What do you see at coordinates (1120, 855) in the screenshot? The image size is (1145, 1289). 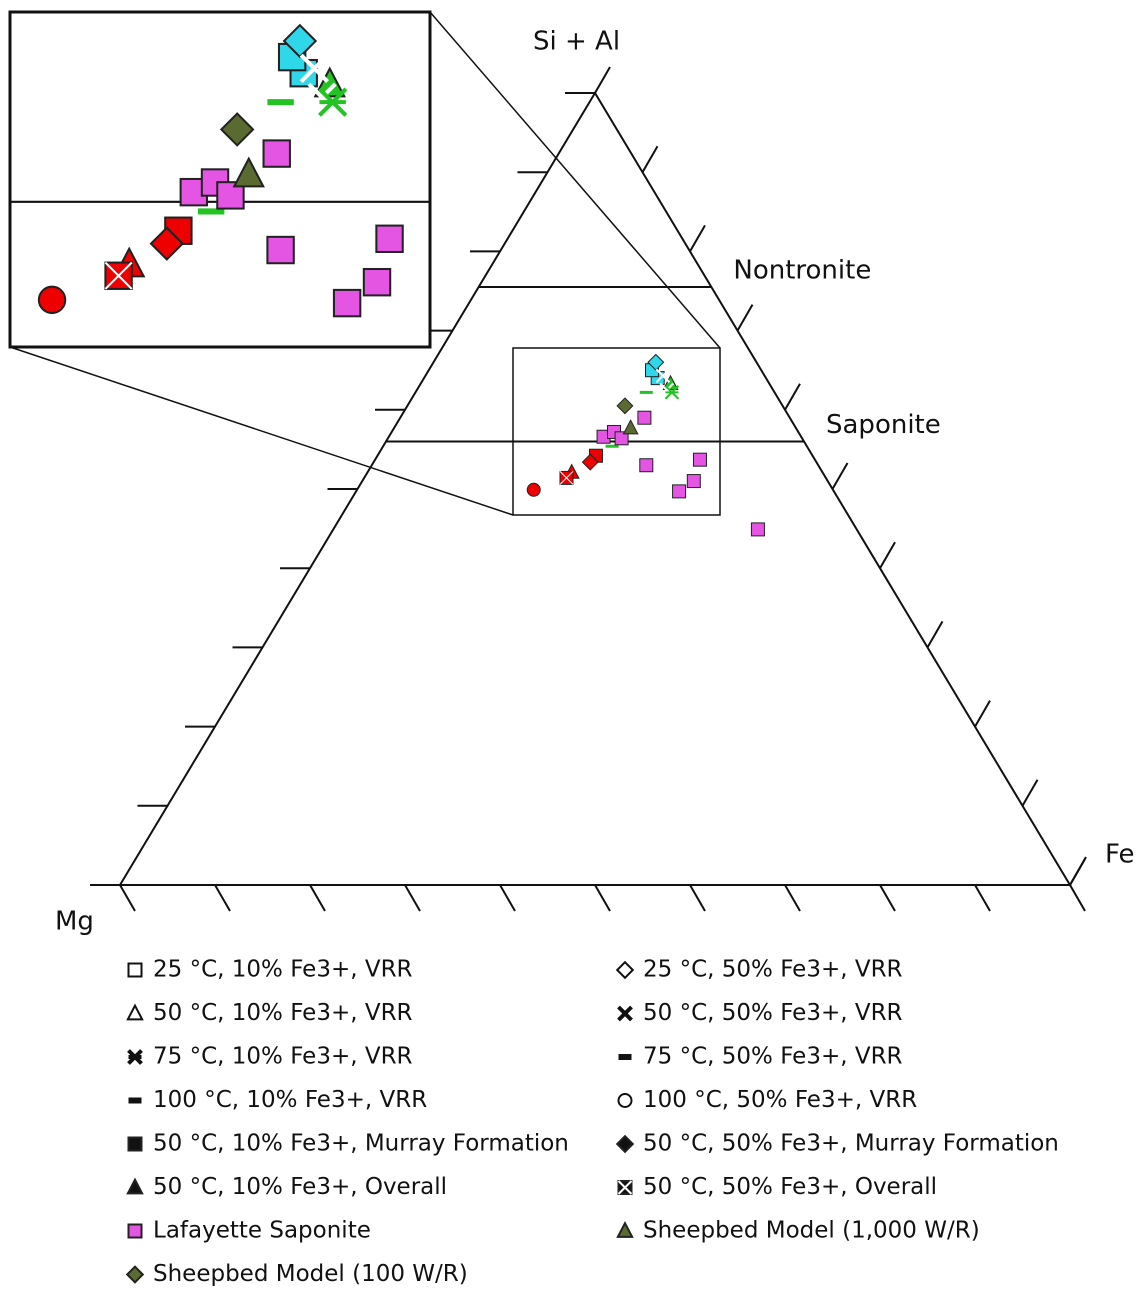 I see `right-axis-label: Fe` at bounding box center [1120, 855].